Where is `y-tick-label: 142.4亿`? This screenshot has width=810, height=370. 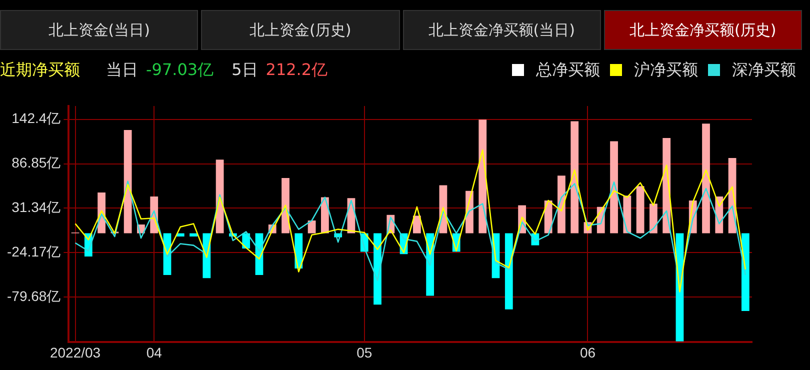
y-tick-label: 142.4亿 is located at coordinates (36, 118).